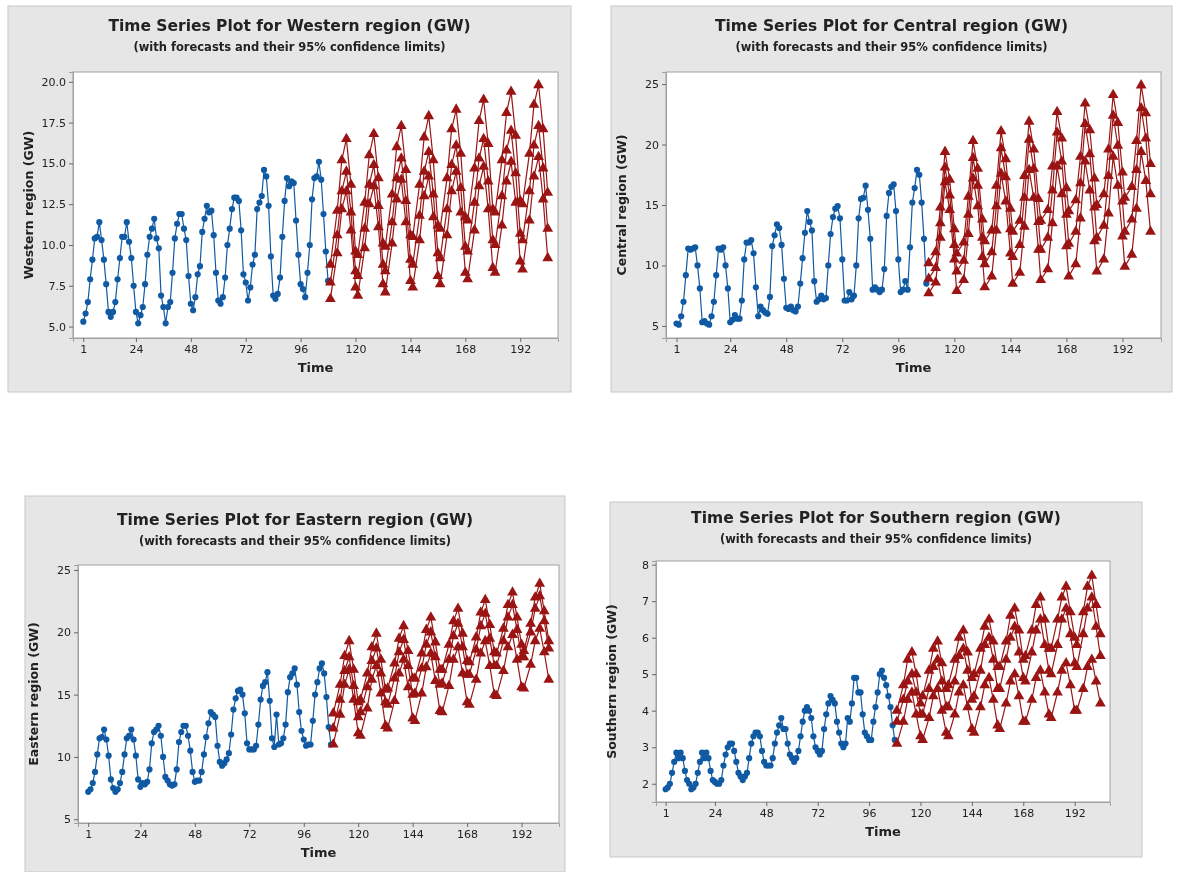 This screenshot has height=872, width=1179. I want to click on chart-title: Time Series Plot for Eastern region (GW), so click(295, 520).